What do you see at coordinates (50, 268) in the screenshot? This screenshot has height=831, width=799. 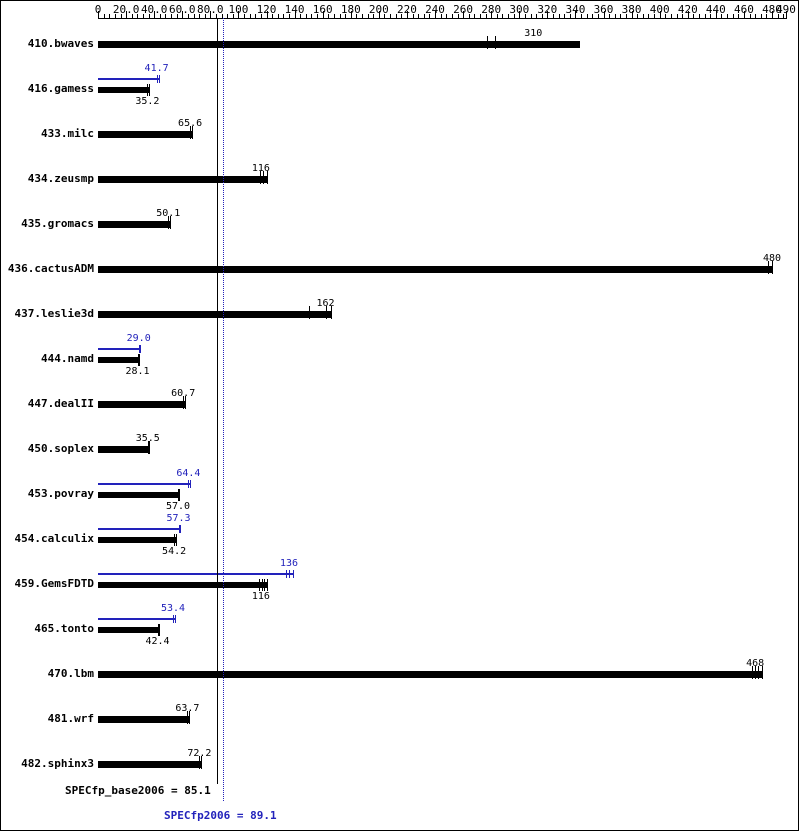 I see `benchmark-label: 436.cactusADM` at bounding box center [50, 268].